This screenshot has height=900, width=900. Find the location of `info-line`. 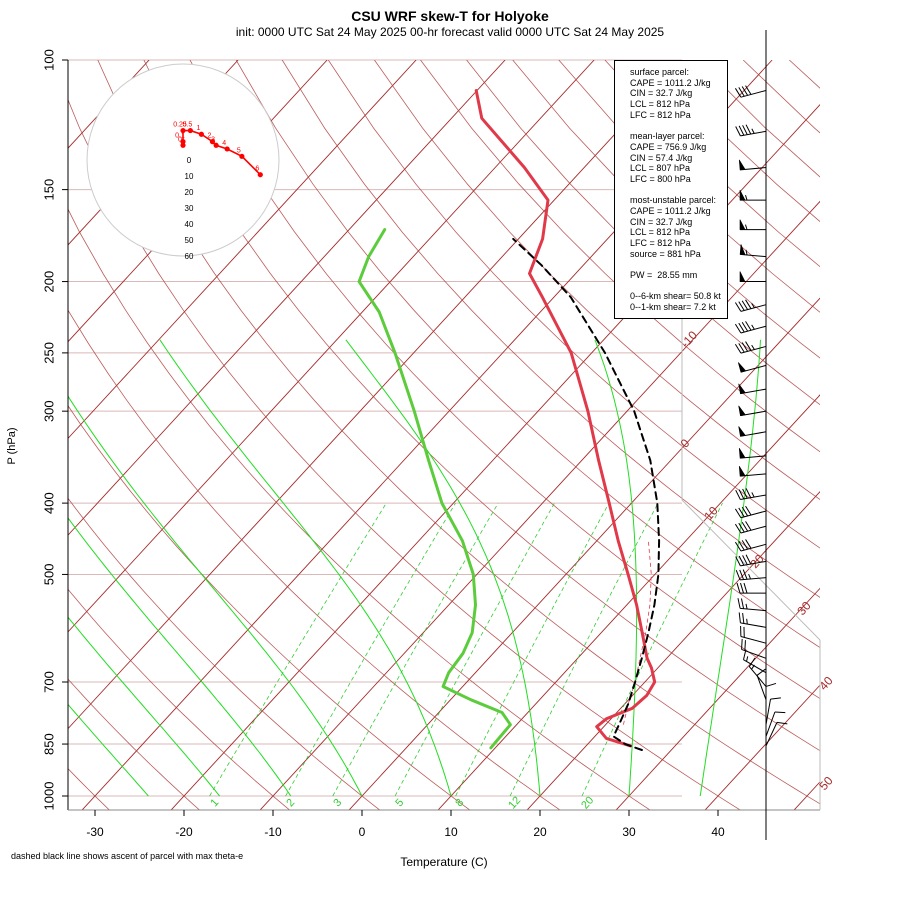

info-line is located at coordinates (676, 264).